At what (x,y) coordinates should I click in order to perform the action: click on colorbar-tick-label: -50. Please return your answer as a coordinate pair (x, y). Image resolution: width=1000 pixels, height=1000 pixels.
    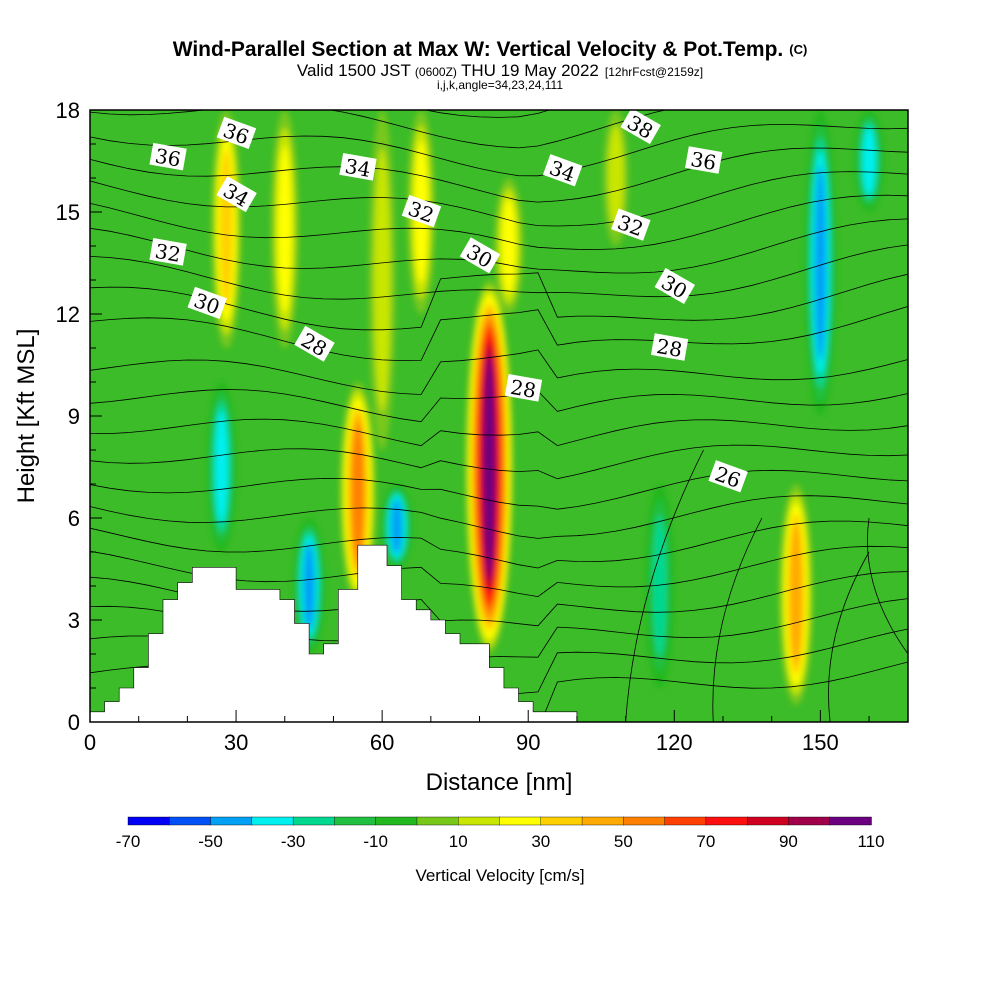
    Looking at the image, I should click on (210, 841).